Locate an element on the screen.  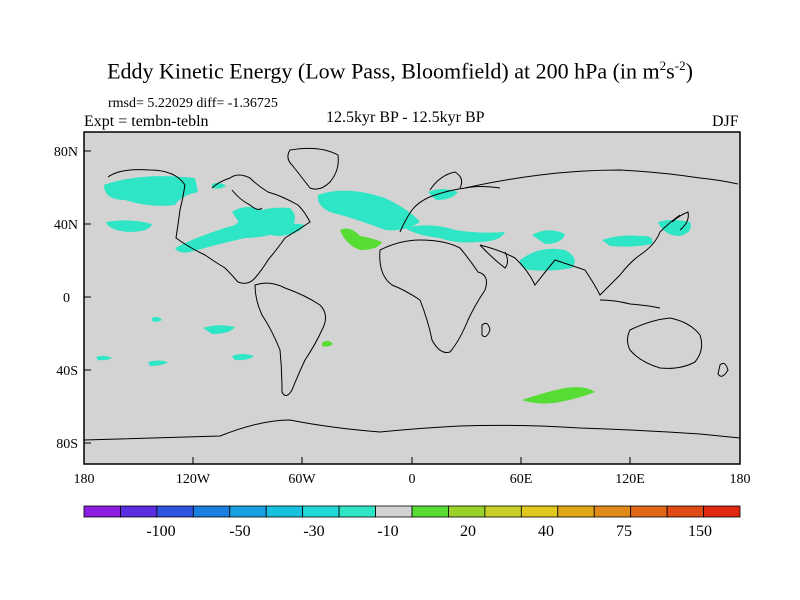
anomaly-region-hudson is located at coordinates (247, 215).